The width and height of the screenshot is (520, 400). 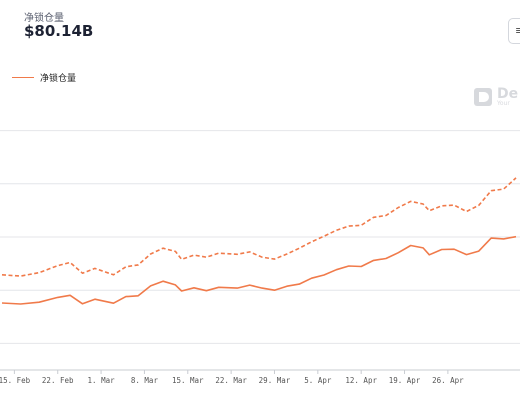 I want to click on x-tick-label: 26. Apr, so click(x=448, y=380).